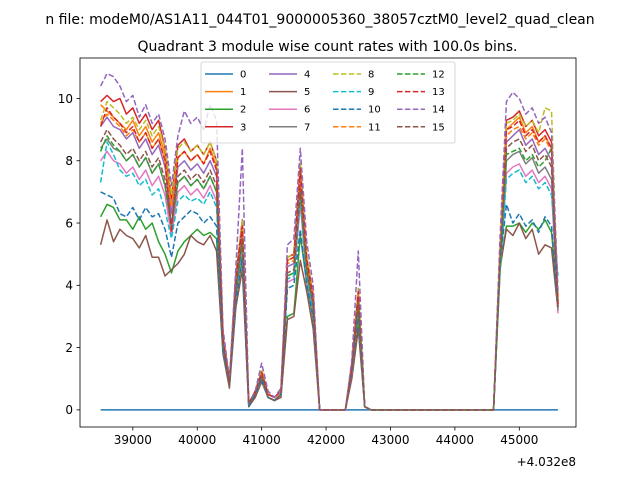 The height and width of the screenshot is (480, 640). Describe the element at coordinates (69, 223) in the screenshot. I see `y-tick-label: 6` at that location.